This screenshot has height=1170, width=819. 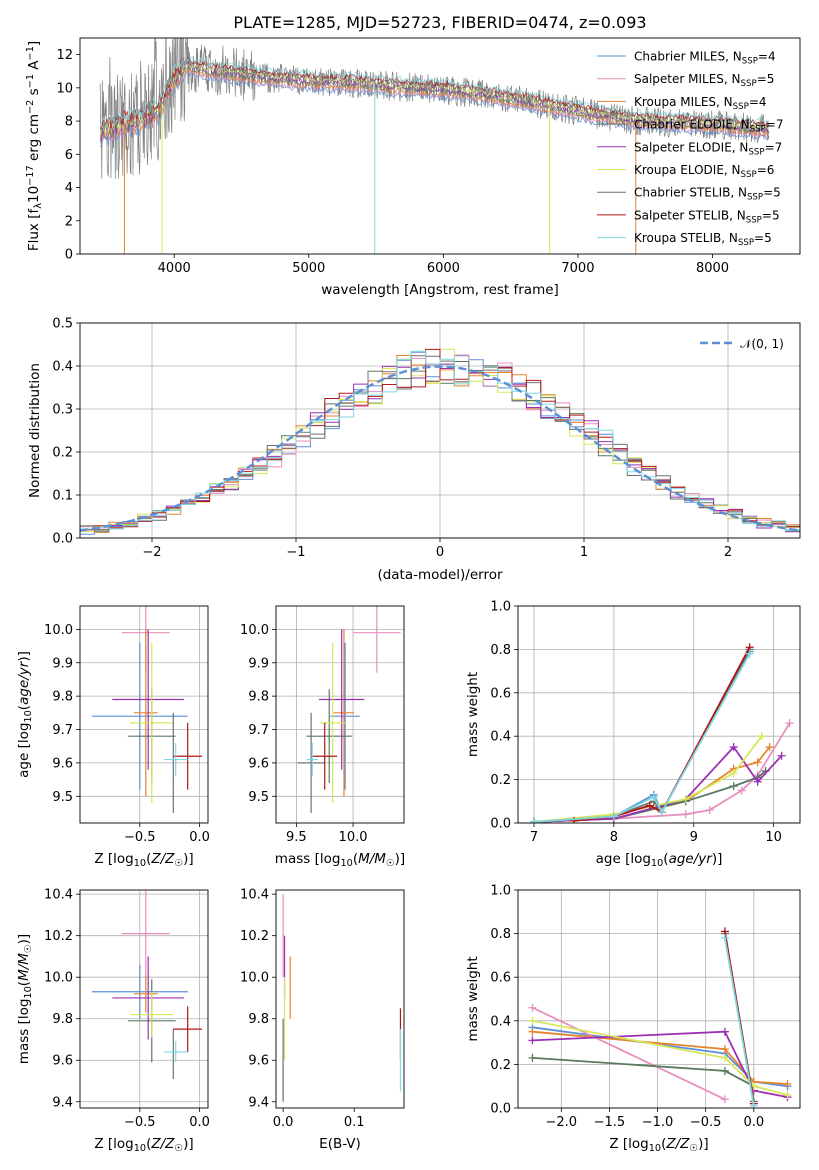 What do you see at coordinates (728, 552) in the screenshot?
I see `x-tick-label: 2` at bounding box center [728, 552].